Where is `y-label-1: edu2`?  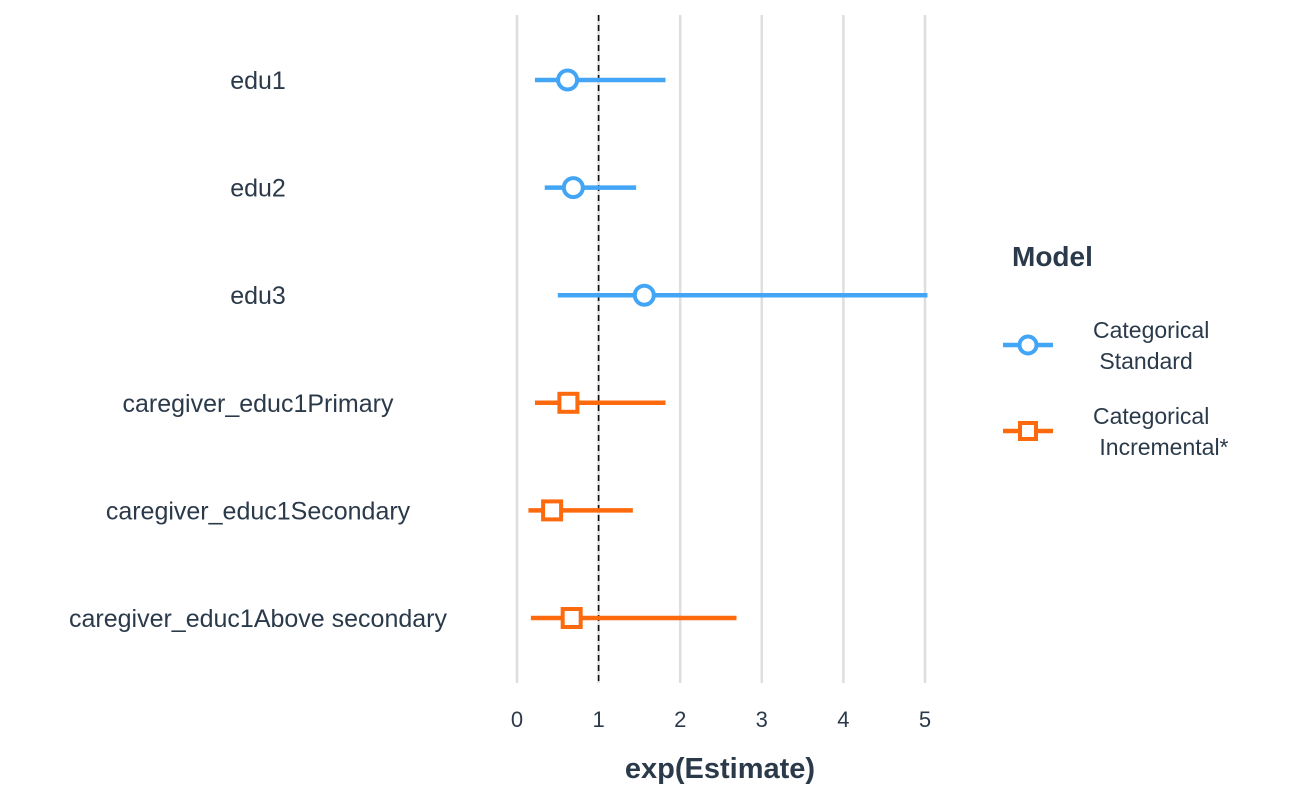 y-label-1: edu2 is located at coordinates (258, 189).